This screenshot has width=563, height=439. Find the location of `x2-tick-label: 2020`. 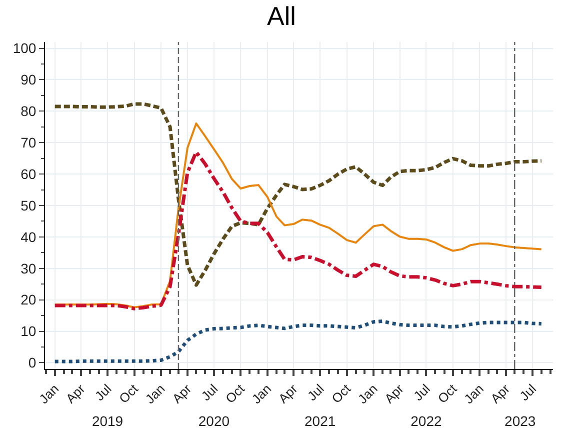

x2-tick-label: 2020 is located at coordinates (214, 421).